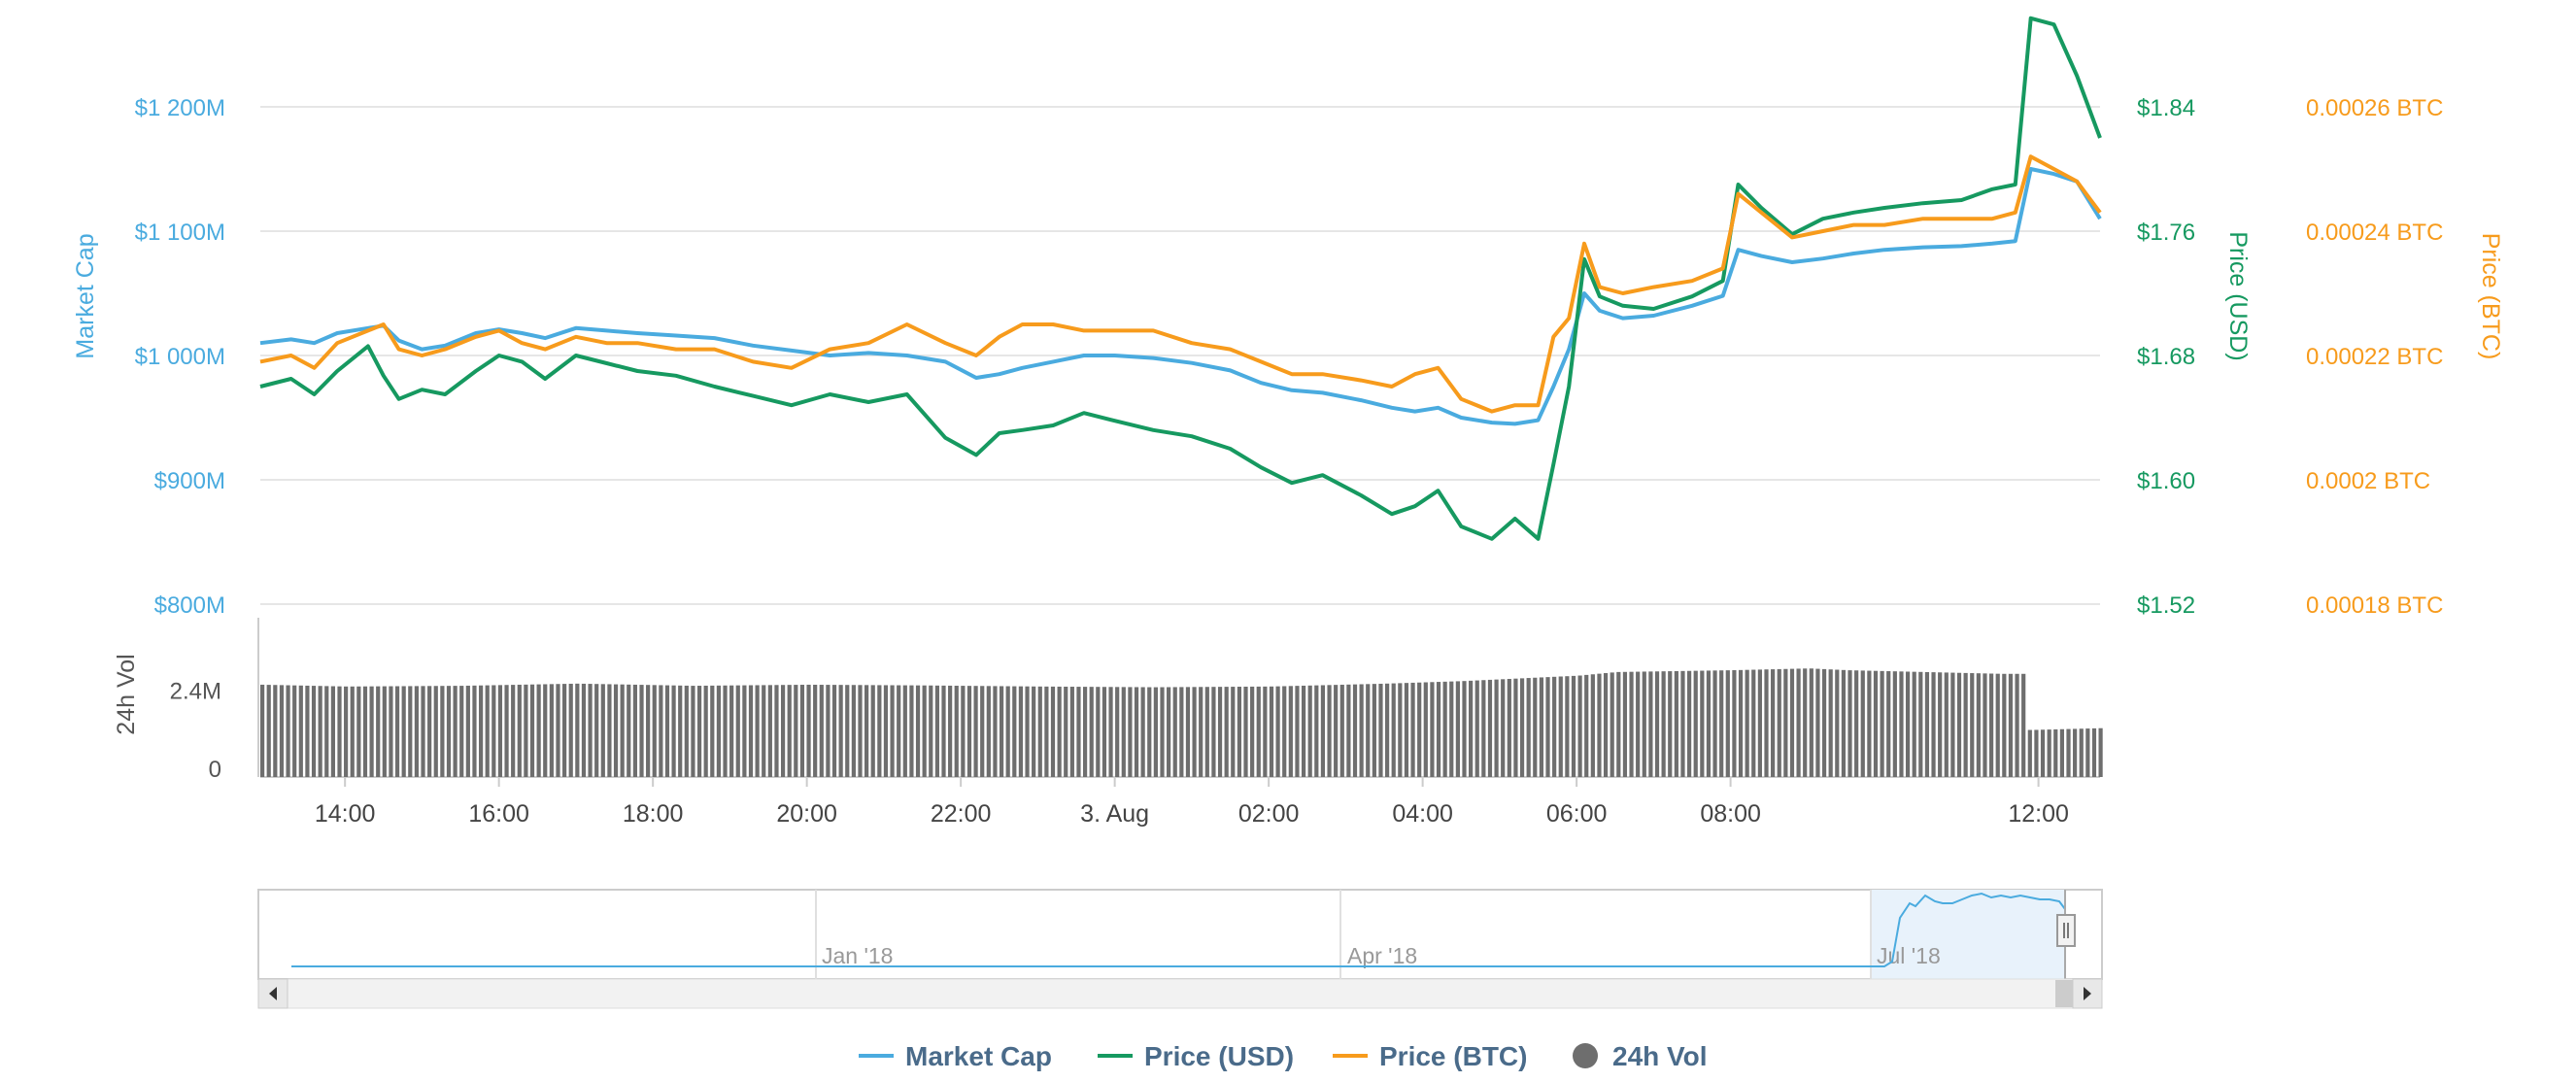 The height and width of the screenshot is (1082, 2576). Describe the element at coordinates (345, 814) in the screenshot. I see `tick-label: 14:00` at that location.